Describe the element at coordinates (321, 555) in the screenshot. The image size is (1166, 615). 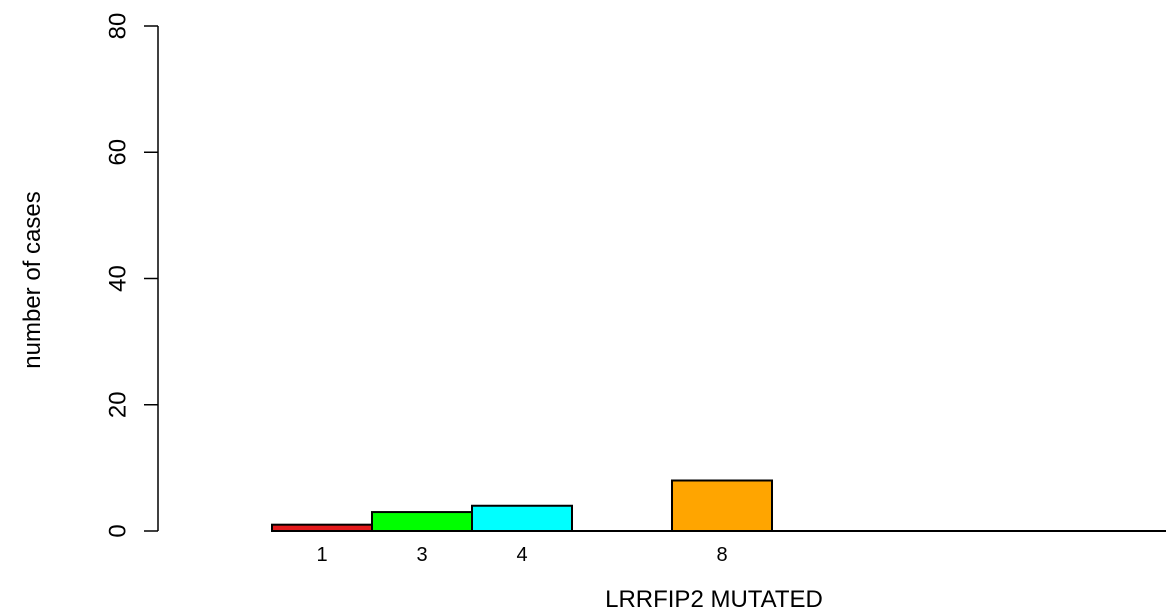
I see `bar-label: 1` at that location.